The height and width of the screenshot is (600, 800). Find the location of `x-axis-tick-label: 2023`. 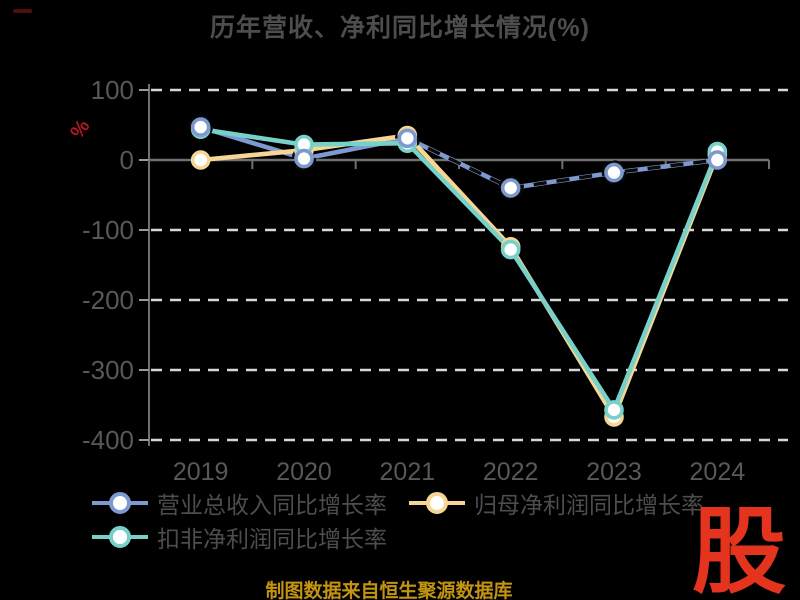

x-axis-tick-label: 2023 is located at coordinates (614, 472).